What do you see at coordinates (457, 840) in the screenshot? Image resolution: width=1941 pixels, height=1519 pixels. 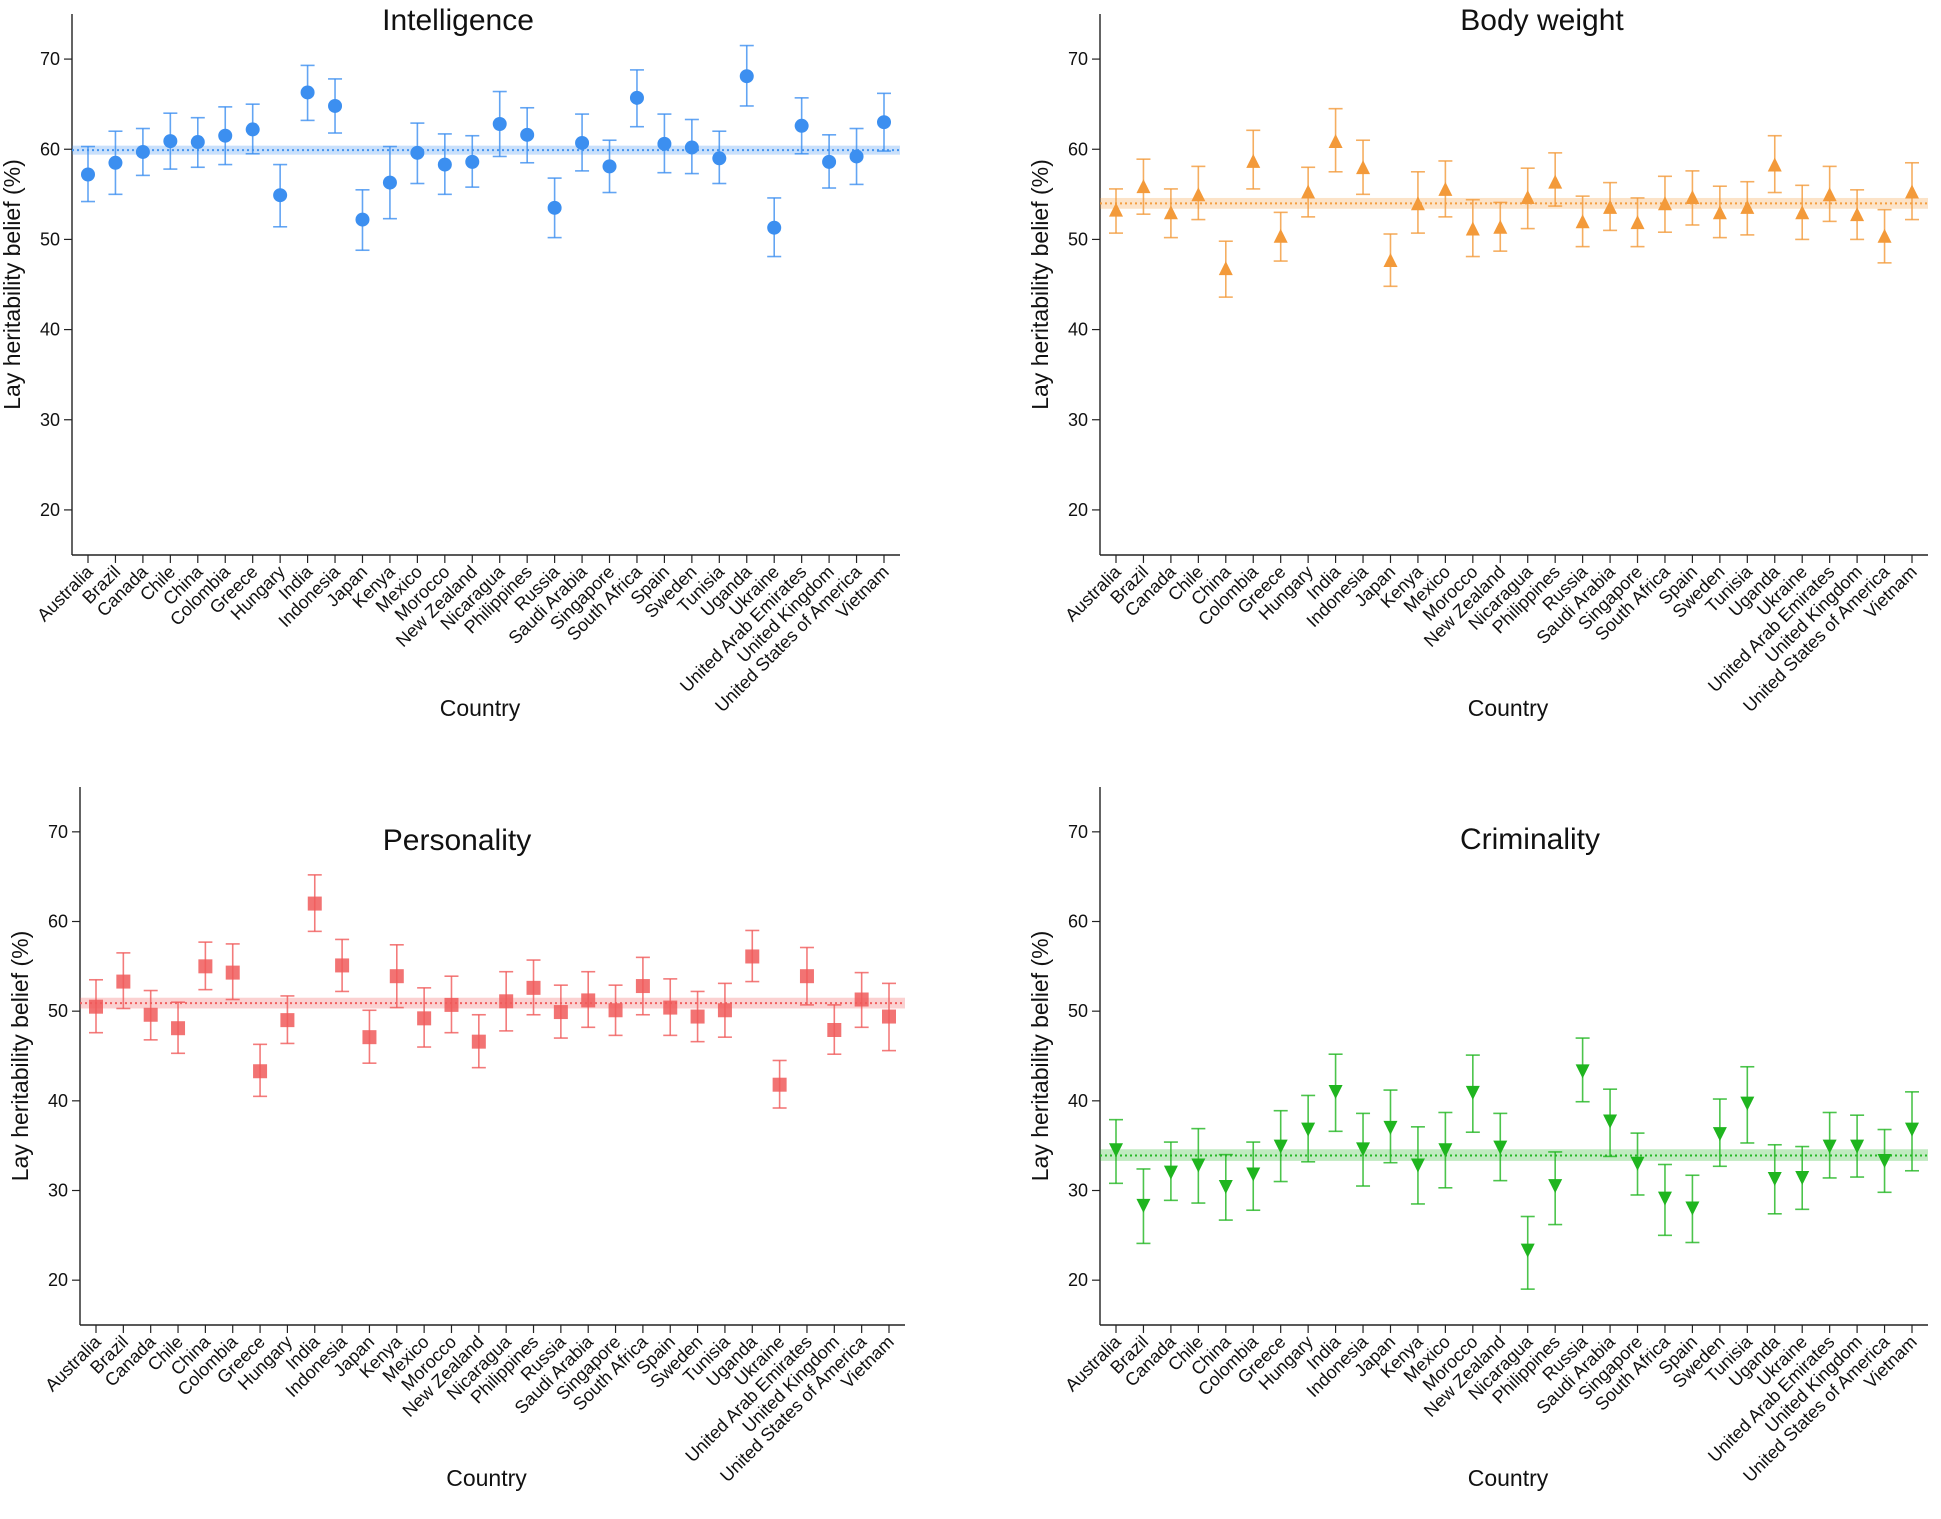 I see `chart-title: Personality` at bounding box center [457, 840].